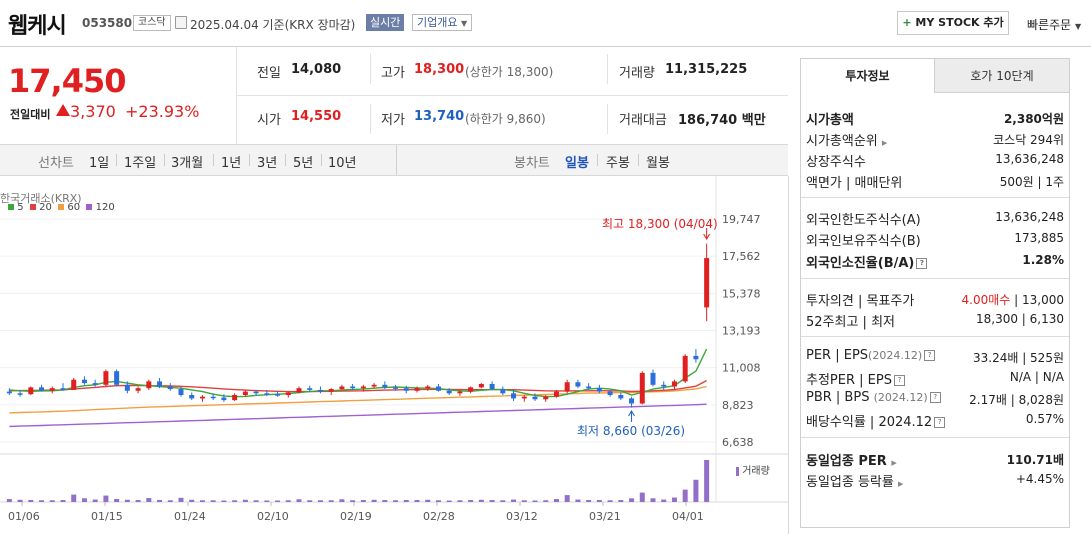  What do you see at coordinates (190, 516) in the screenshot?
I see `x-tick-label: 01/24` at bounding box center [190, 516].